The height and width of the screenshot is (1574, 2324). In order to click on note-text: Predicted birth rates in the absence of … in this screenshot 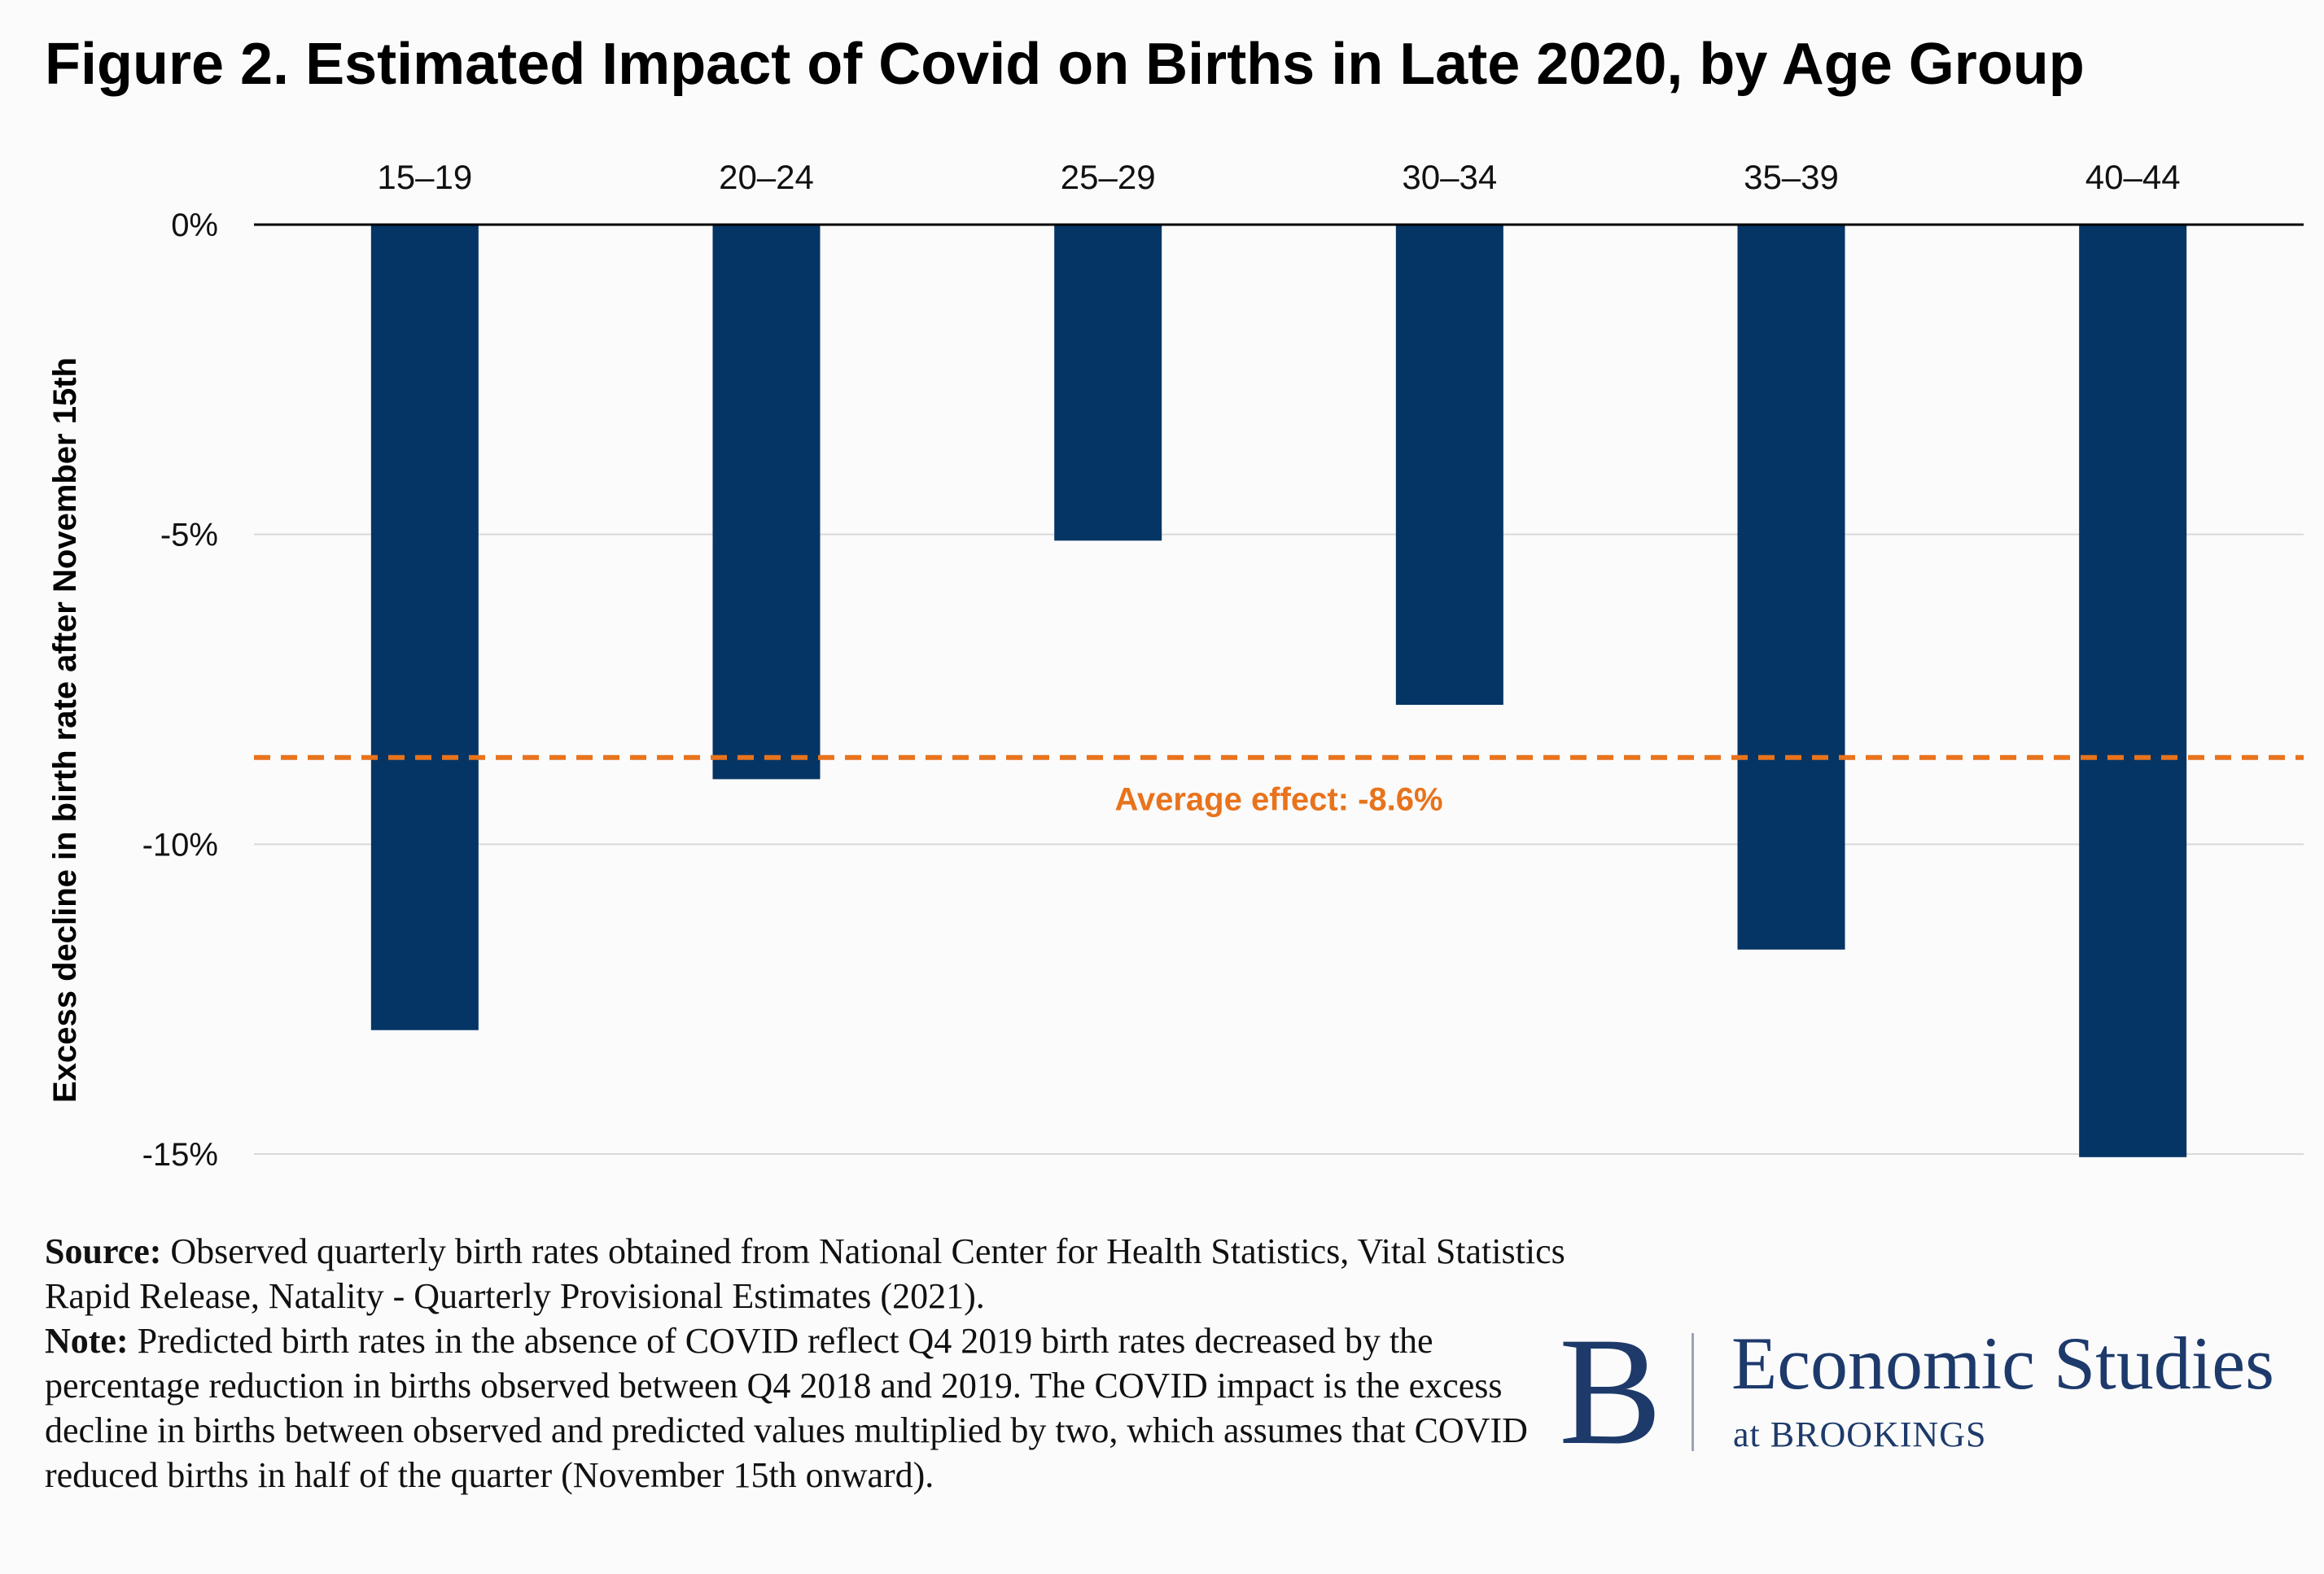, I will do `click(786, 1408)`.